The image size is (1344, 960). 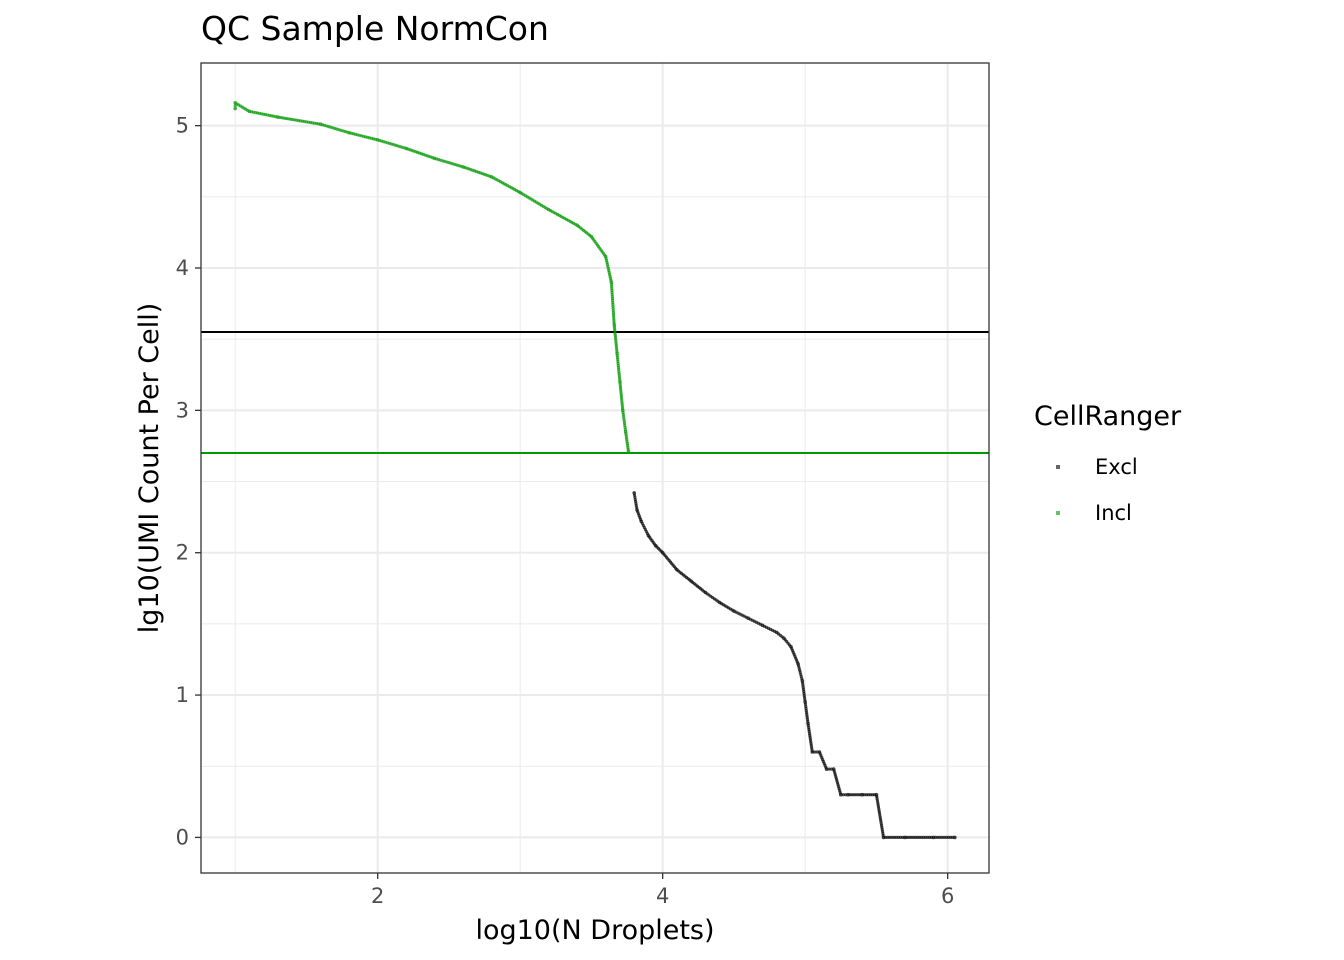 I want to click on chart-title: QC Sample NormCon, so click(x=375, y=28).